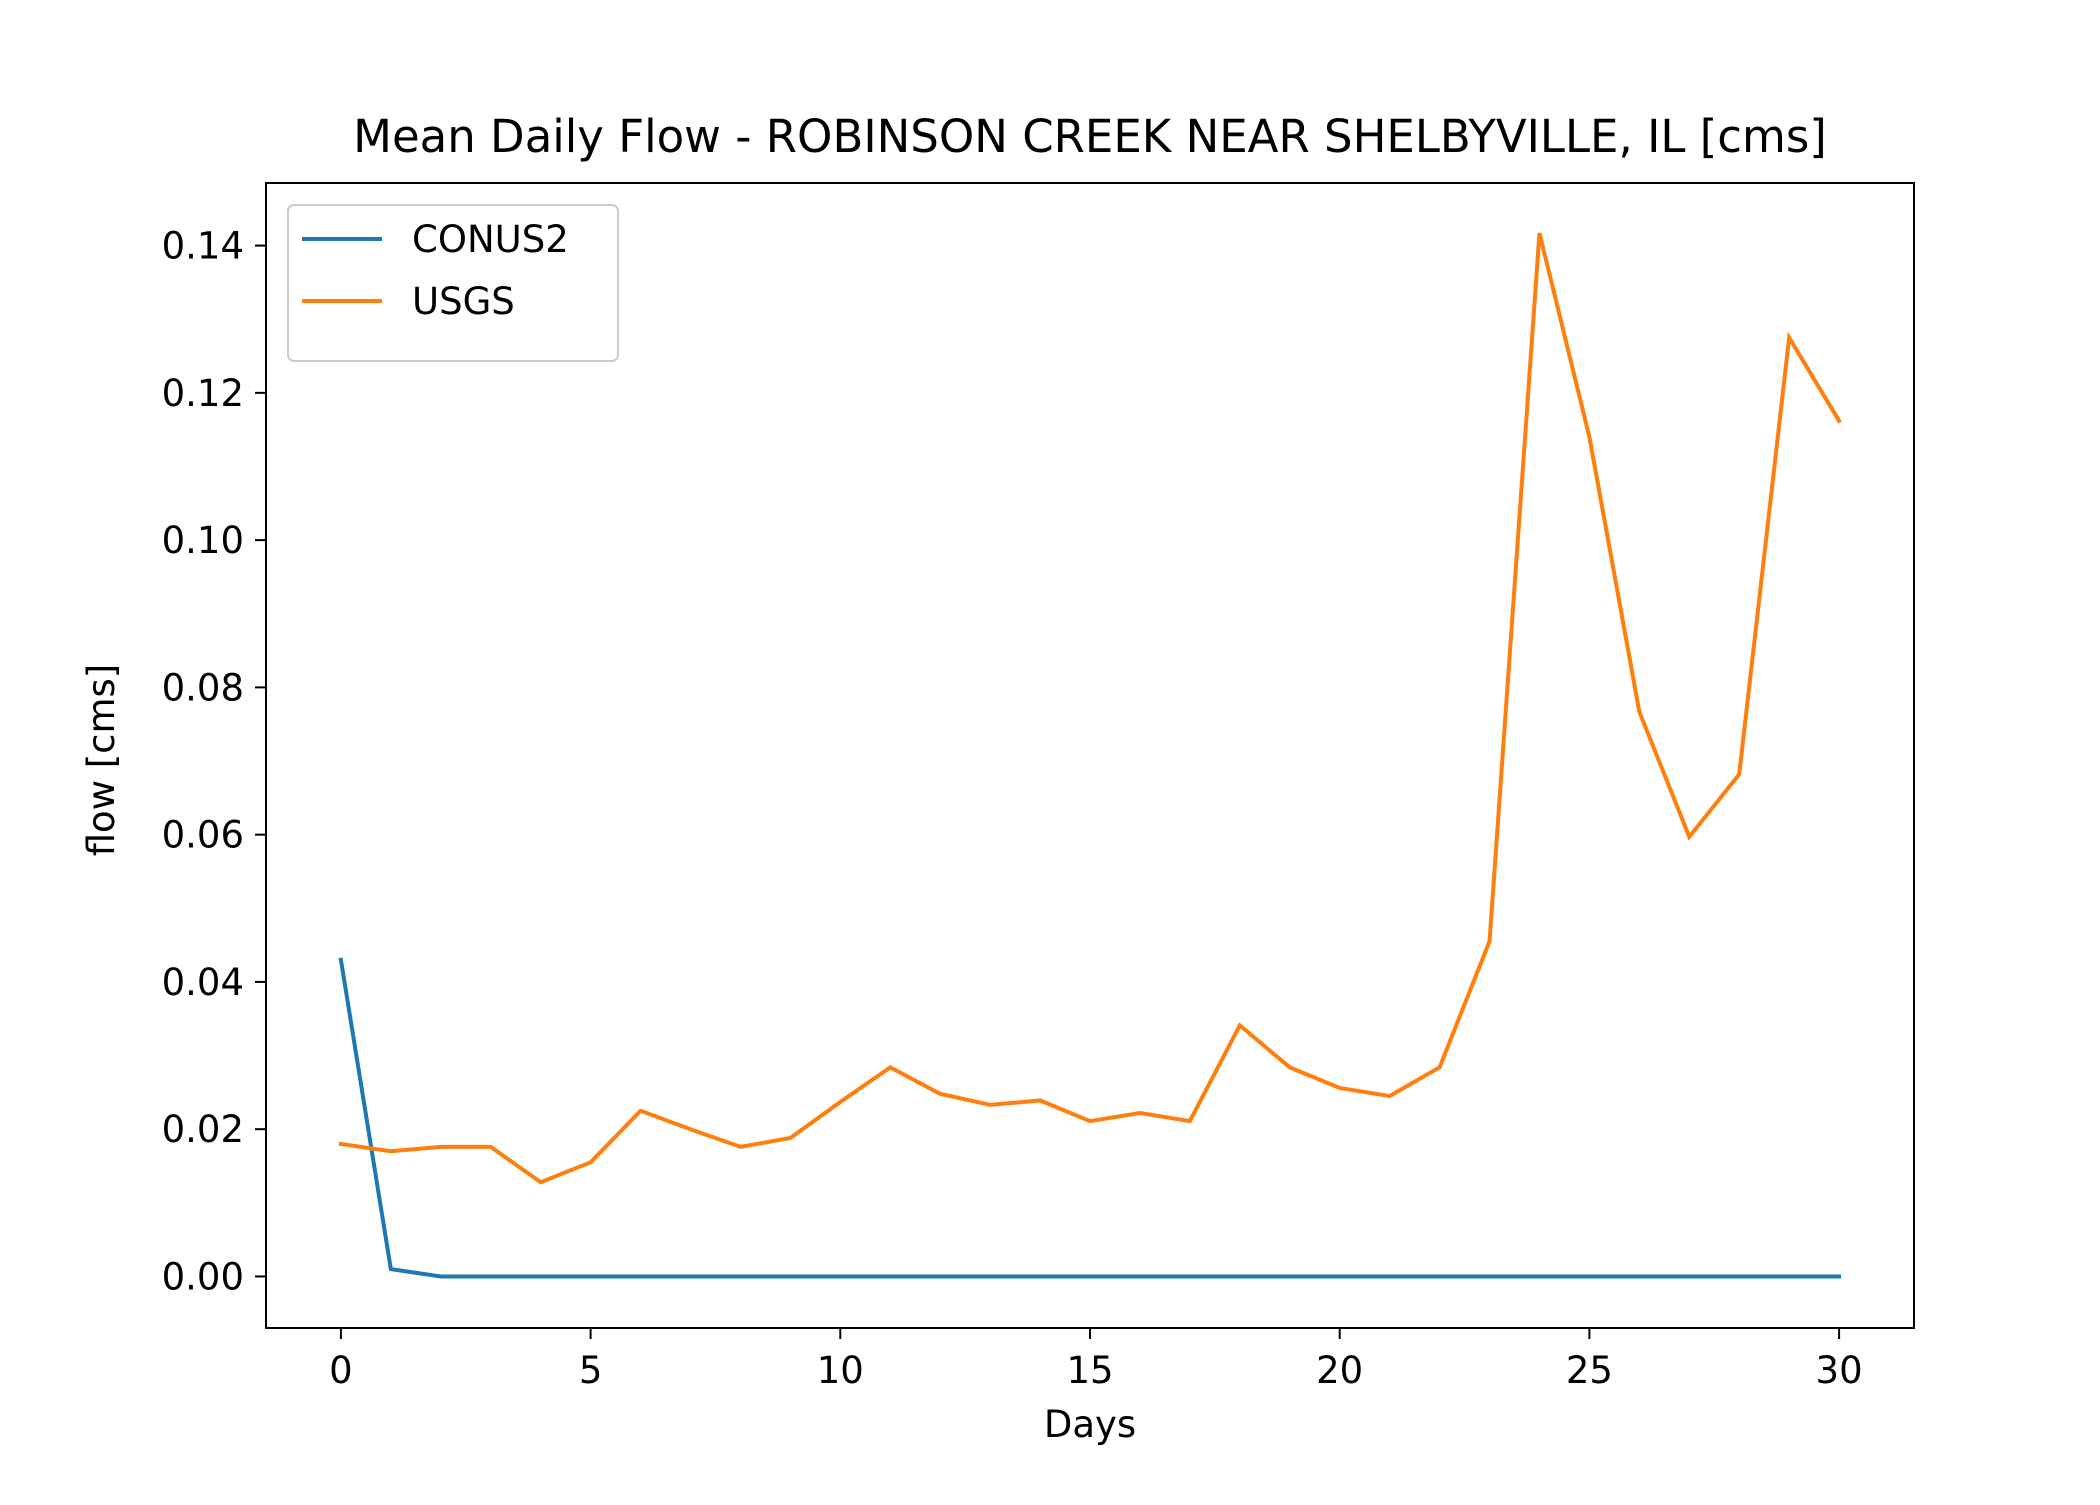 This screenshot has height=1505, width=2100. What do you see at coordinates (203, 393) in the screenshot?
I see `y-tick-label: 0.12` at bounding box center [203, 393].